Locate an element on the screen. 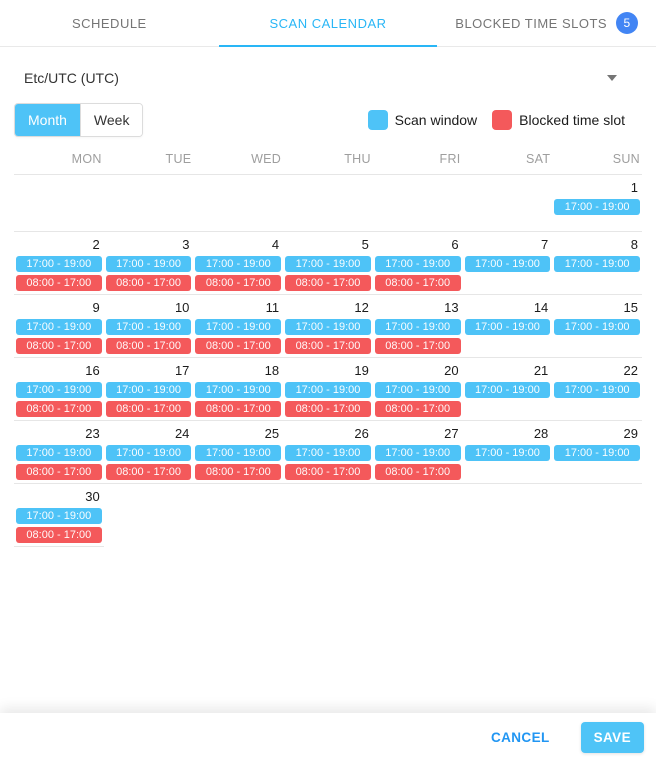 Image resolution: width=656 pixels, height=761 pixels. calendar-day-cell: 23 17:00 - 19:00 08:00 - 17:00 is located at coordinates (59, 452).